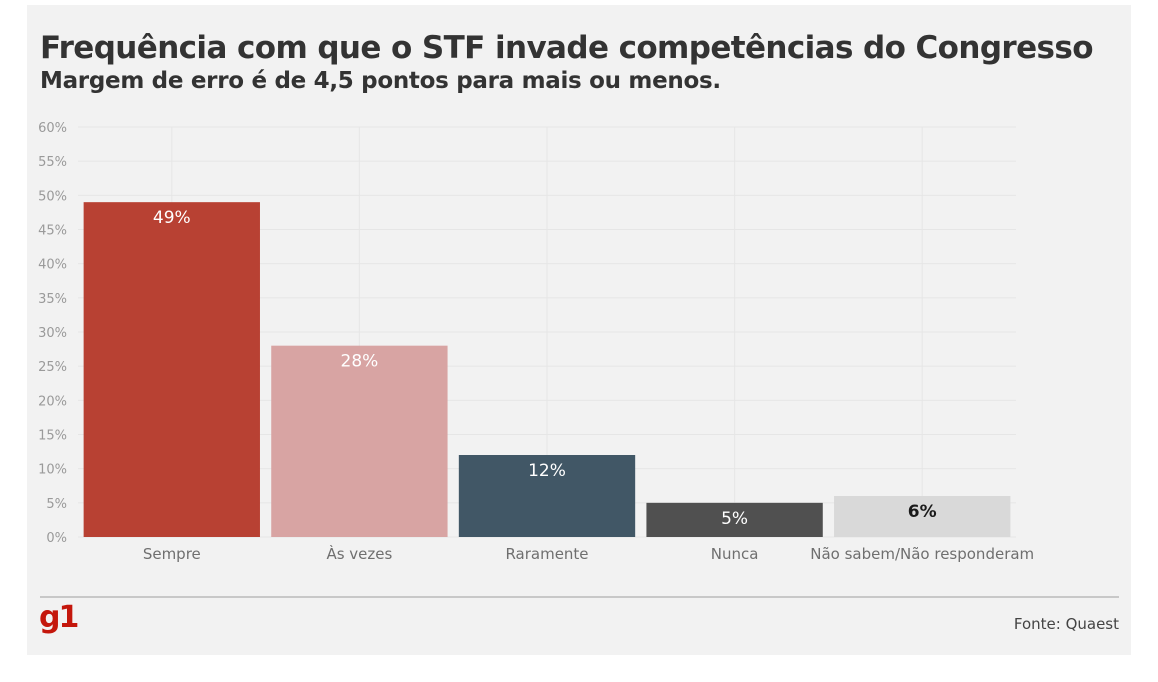 The height and width of the screenshot is (682, 1158). Describe the element at coordinates (52, 299) in the screenshot. I see `y-tick-label: 35%` at that location.